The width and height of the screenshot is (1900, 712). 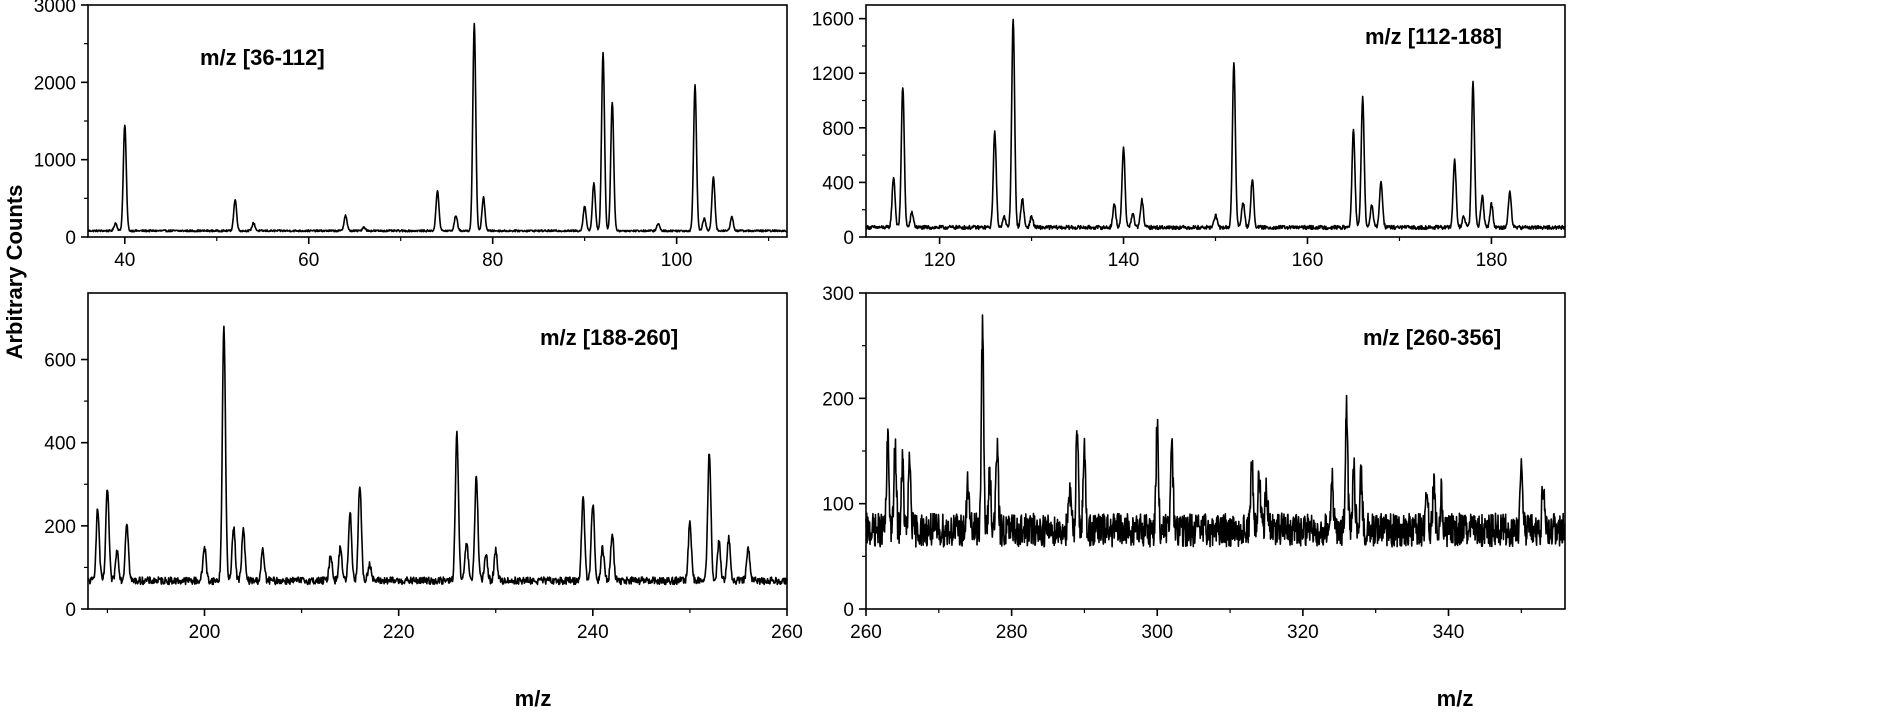 What do you see at coordinates (1157, 632) in the screenshot?
I see `x-tick-label: 300` at bounding box center [1157, 632].